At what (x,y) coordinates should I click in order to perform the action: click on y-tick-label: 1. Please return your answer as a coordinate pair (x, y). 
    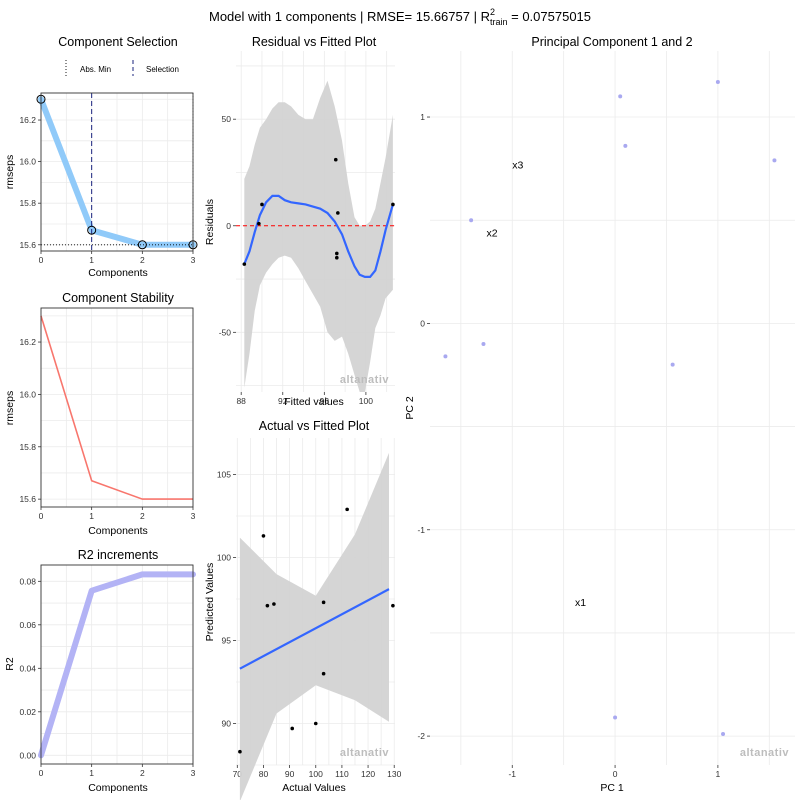
    Looking at the image, I should click on (422, 117).